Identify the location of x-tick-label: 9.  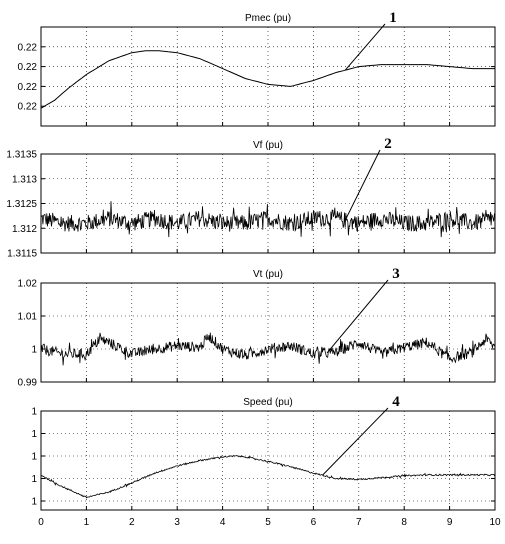
(450, 522).